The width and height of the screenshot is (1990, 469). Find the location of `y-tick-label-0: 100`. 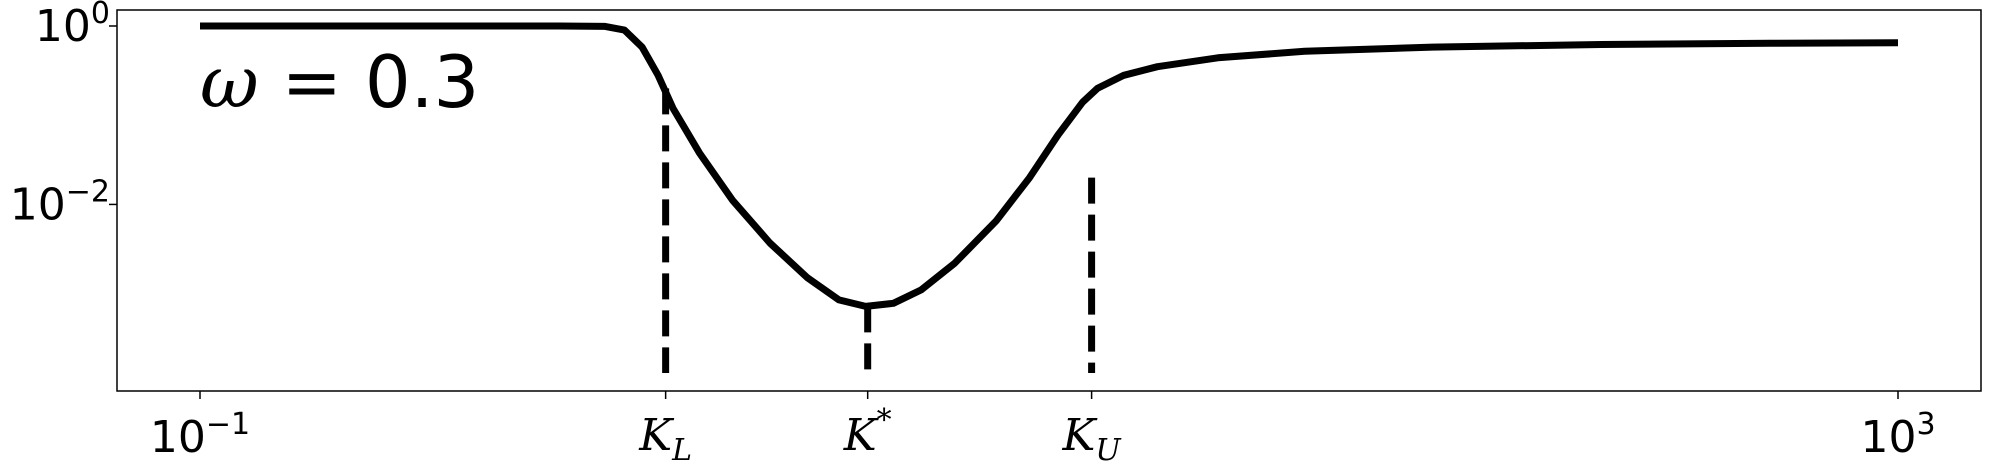

y-tick-label-0: 100 is located at coordinates (72, 26).